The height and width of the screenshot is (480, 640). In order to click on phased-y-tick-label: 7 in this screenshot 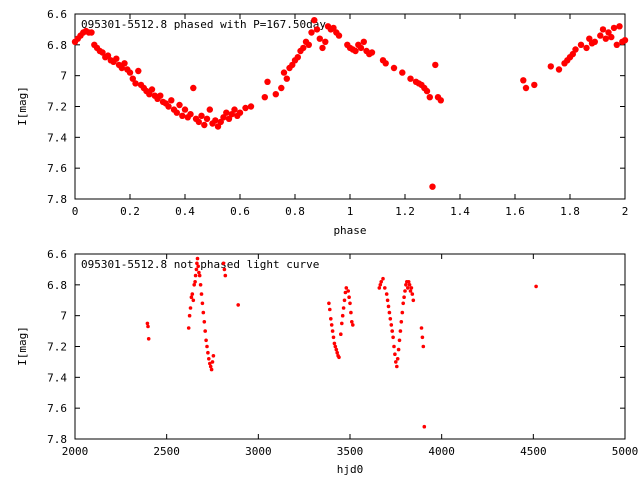, I will do `click(63, 76)`.